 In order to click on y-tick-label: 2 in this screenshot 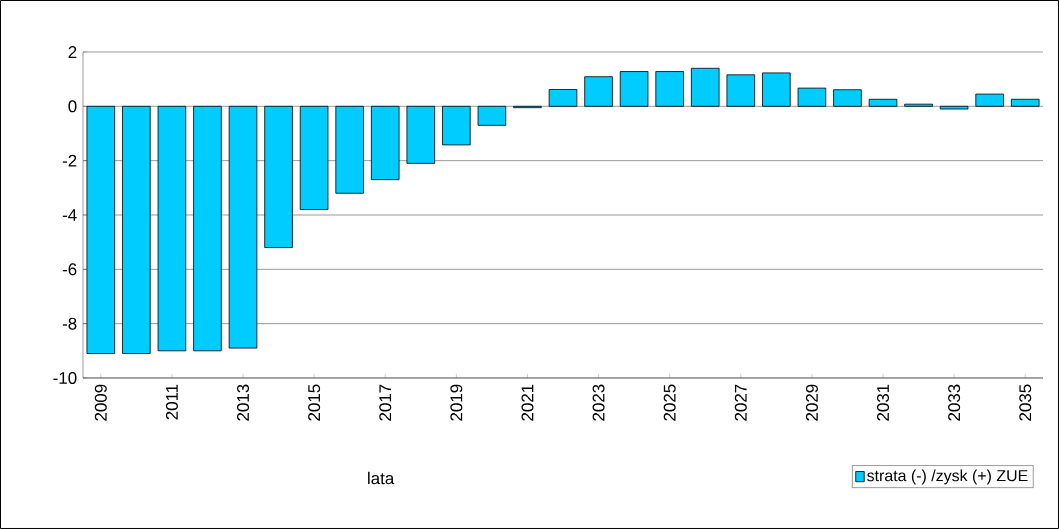, I will do `click(72, 52)`.